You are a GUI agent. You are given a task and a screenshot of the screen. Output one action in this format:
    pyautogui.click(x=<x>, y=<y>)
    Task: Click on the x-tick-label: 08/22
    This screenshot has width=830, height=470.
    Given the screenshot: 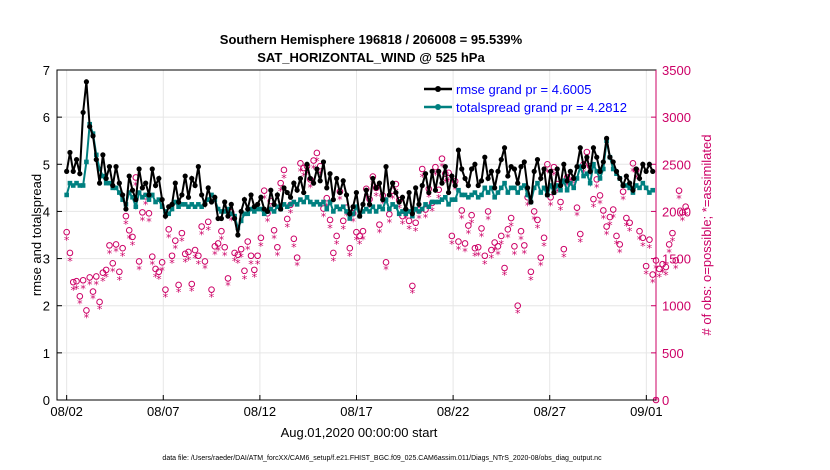 What is the action you would take?
    pyautogui.click(x=453, y=411)
    